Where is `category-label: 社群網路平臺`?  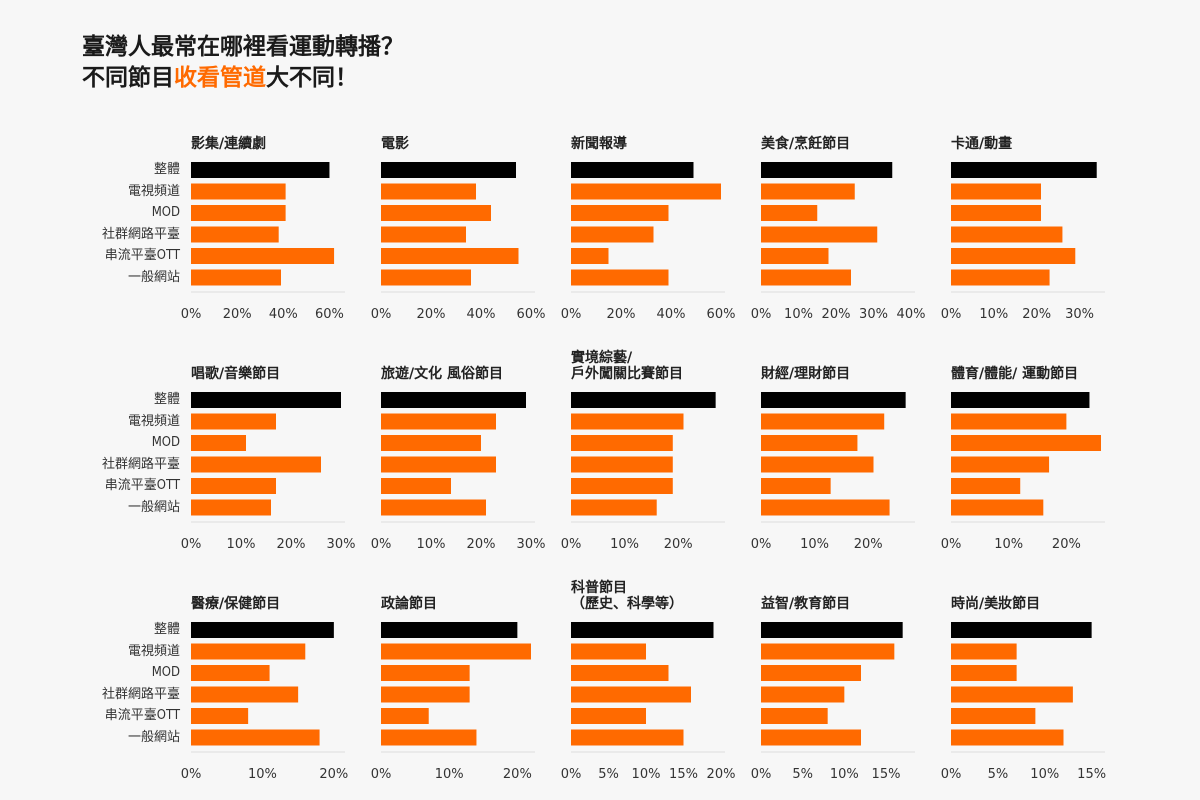 category-label: 社群網路平臺 is located at coordinates (140, 234).